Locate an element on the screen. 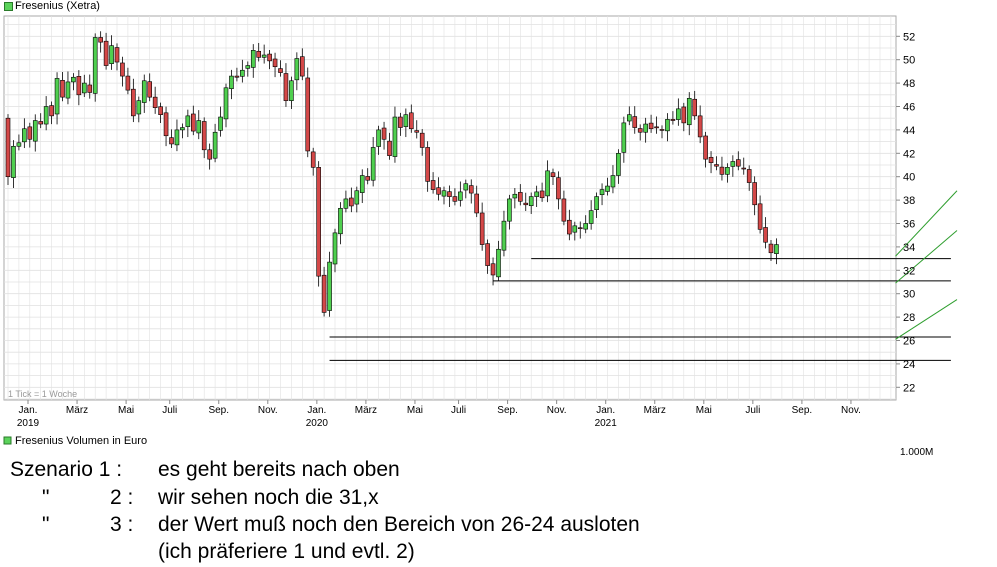 The width and height of the screenshot is (997, 567). y-tick-label: 34 is located at coordinates (909, 248).